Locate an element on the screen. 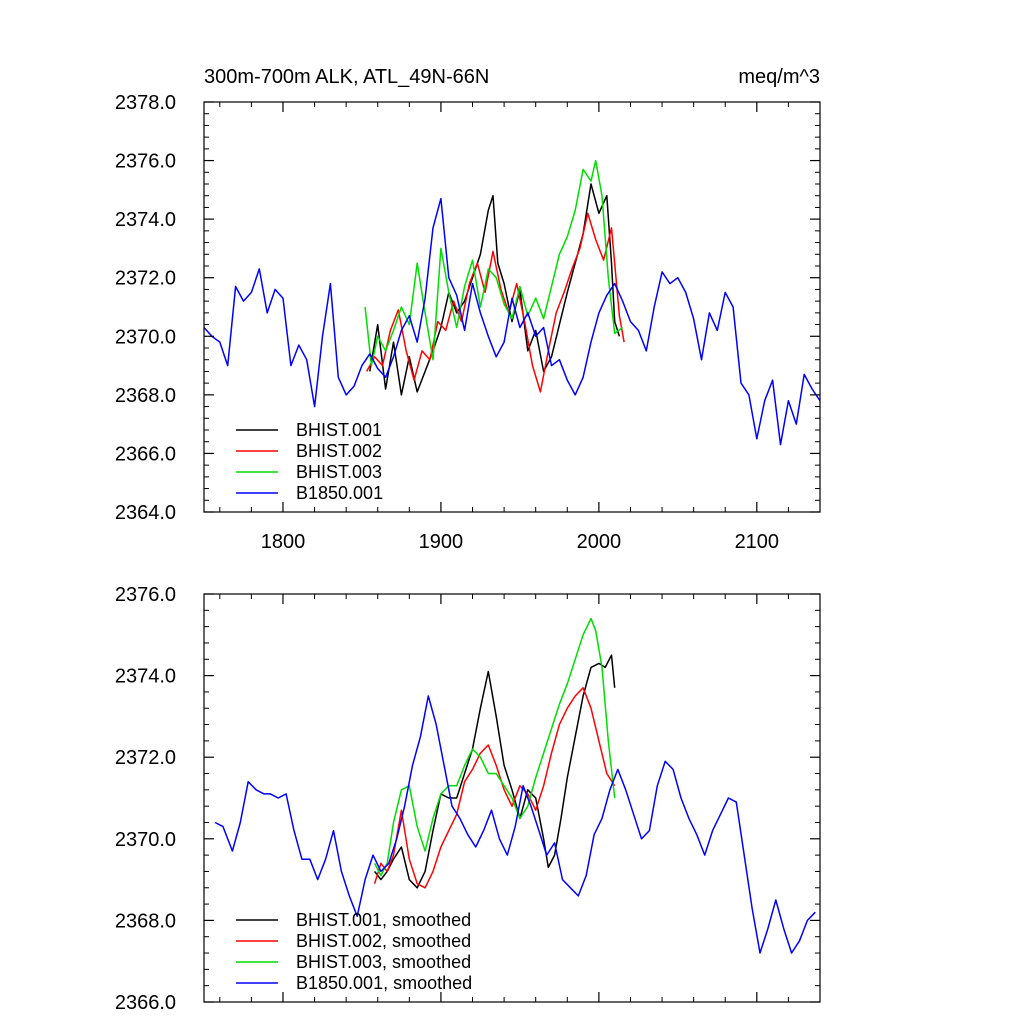 The height and width of the screenshot is (1024, 1024). top-legend-label-2: BHIST.002 is located at coordinates (339, 451).